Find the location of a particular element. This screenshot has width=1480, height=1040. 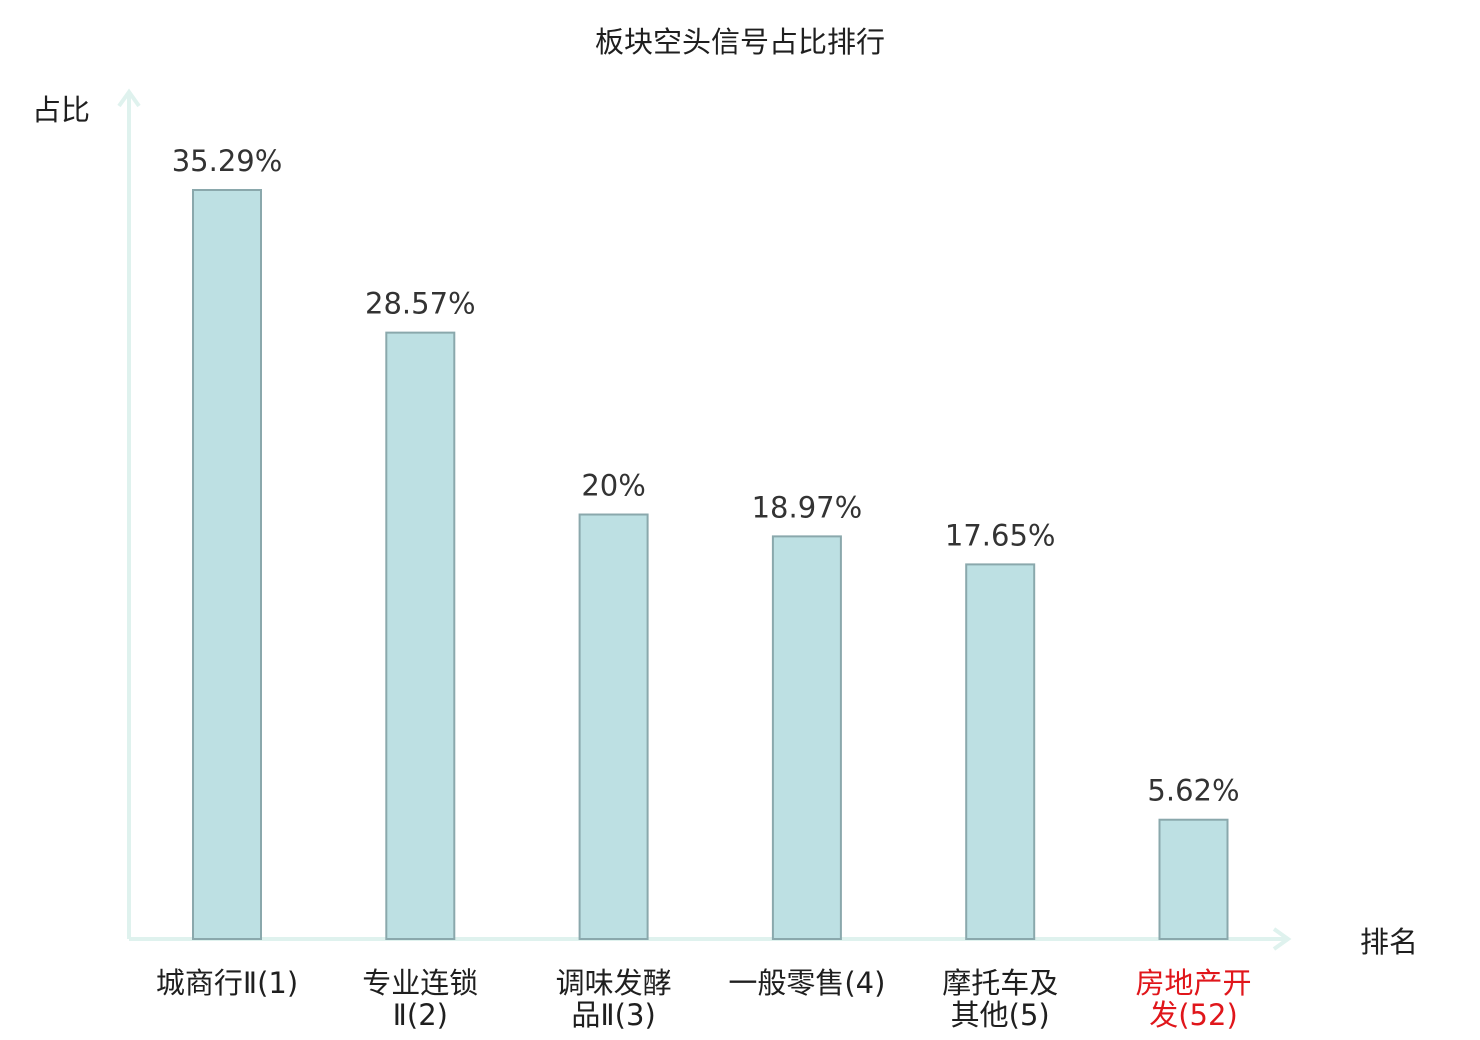

value-label-2: 28.57% is located at coordinates (420, 304).